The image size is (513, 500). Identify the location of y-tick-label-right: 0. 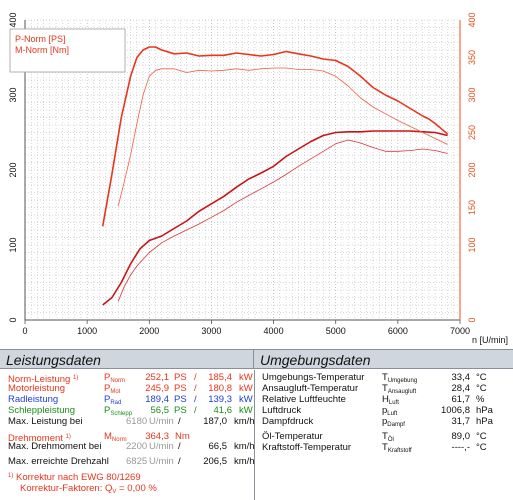
(472, 319).